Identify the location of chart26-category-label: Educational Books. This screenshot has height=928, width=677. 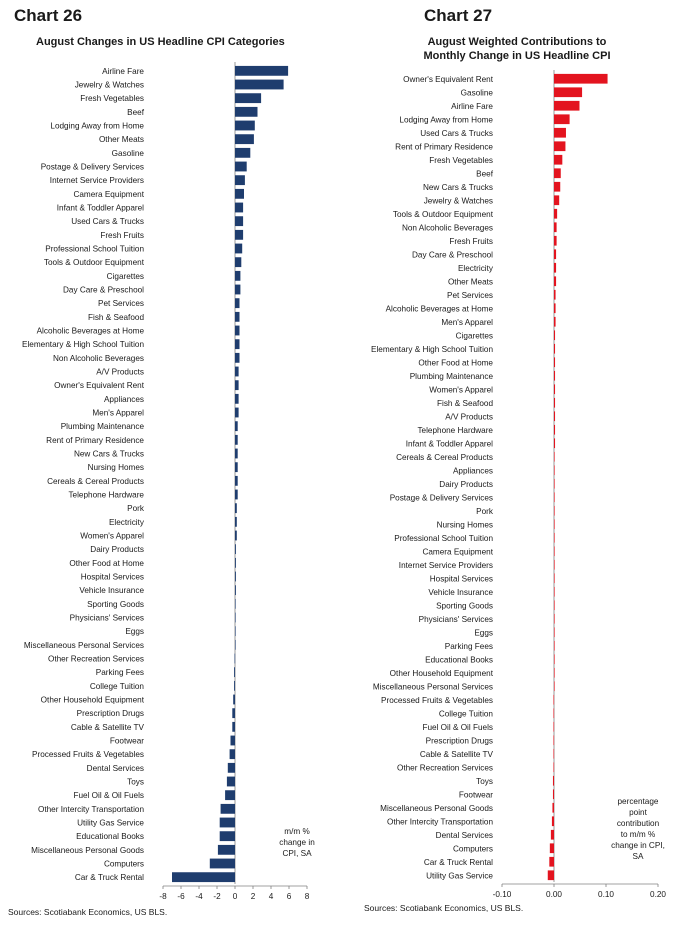
(110, 836).